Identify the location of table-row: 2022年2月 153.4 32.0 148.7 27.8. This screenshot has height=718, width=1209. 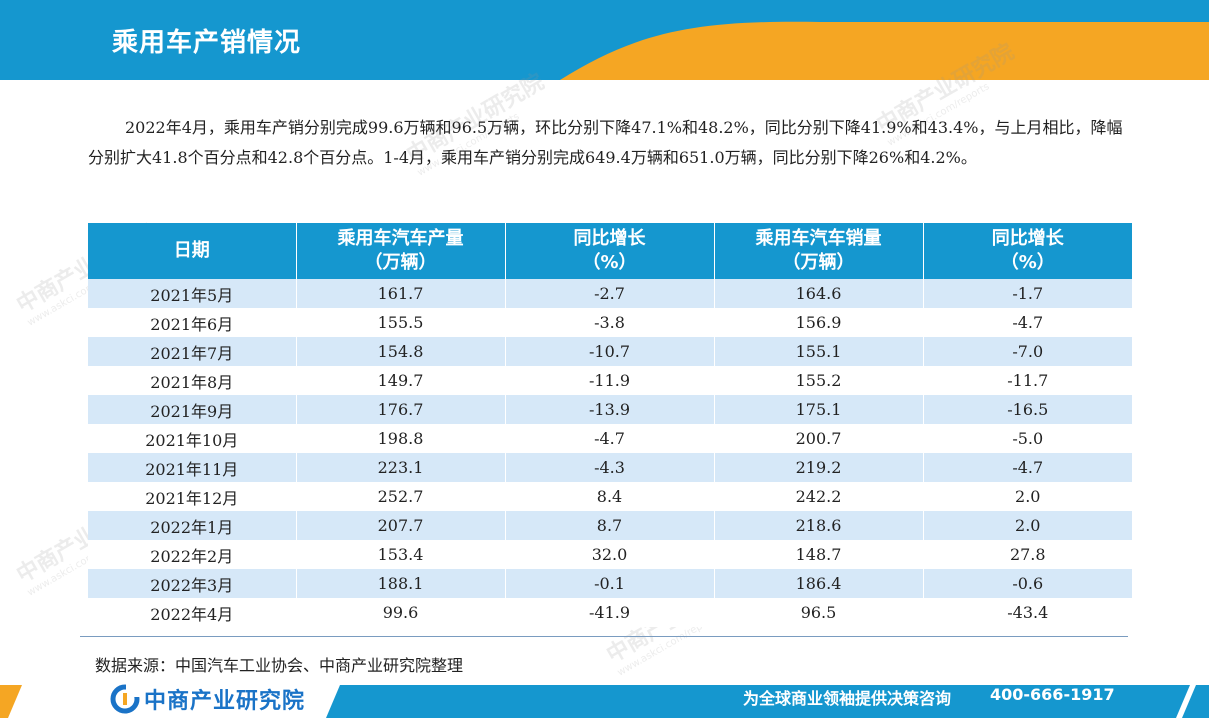
(610, 554).